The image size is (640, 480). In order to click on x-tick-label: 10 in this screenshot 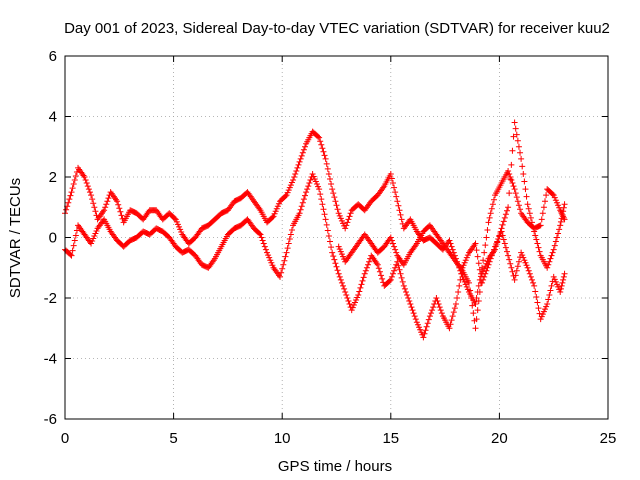, I will do `click(282, 438)`.